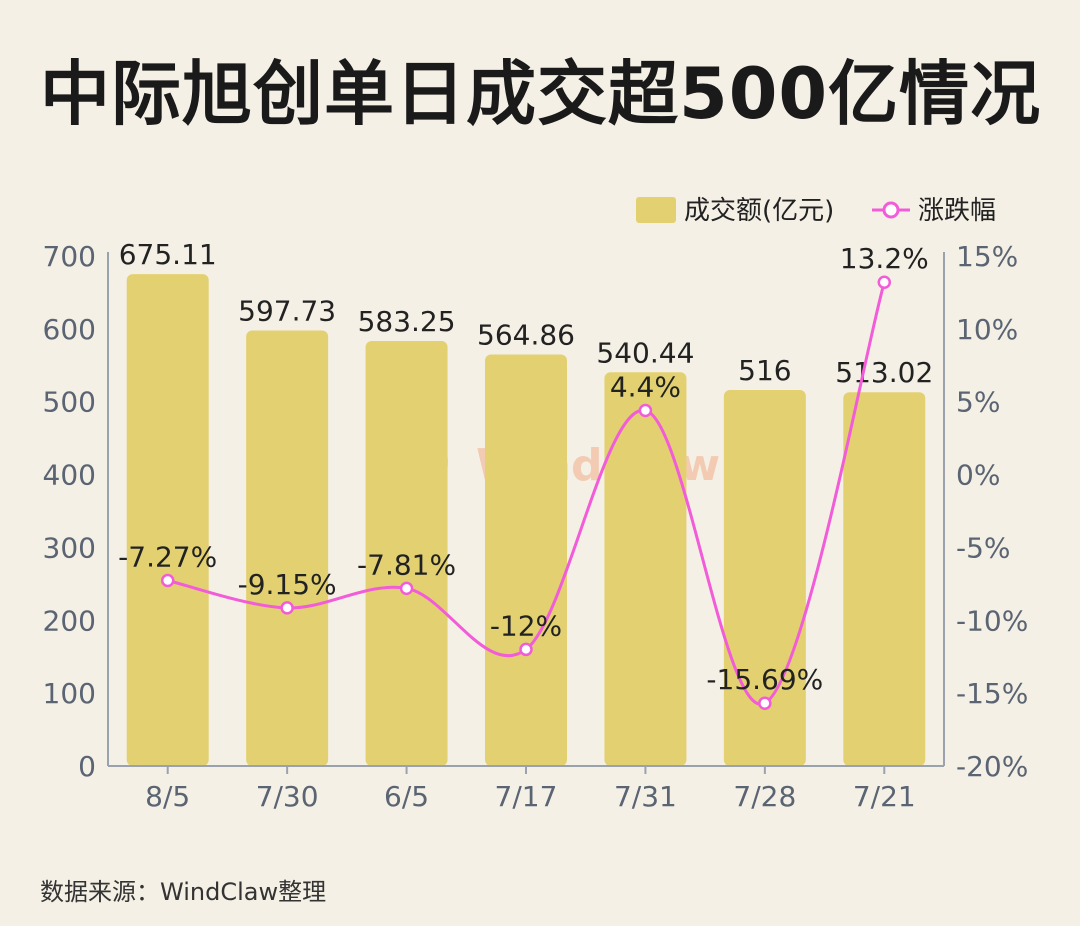 Image resolution: width=1080 pixels, height=926 pixels. What do you see at coordinates (69, 693) in the screenshot?
I see `left-tick-label: 100` at bounding box center [69, 693].